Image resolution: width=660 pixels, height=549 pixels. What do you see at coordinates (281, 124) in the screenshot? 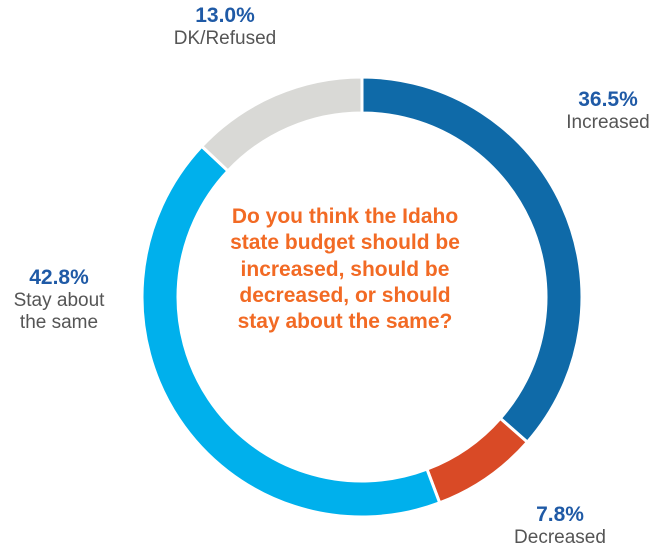
I see `slice-dk-refused` at bounding box center [281, 124].